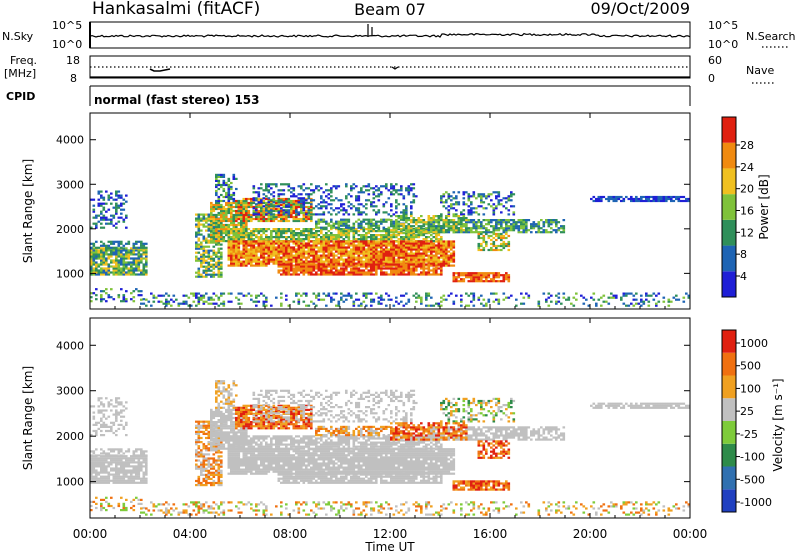 The image size is (800, 554). Describe the element at coordinates (711, 78) in the screenshot. I see `nave-scale-bottom: 0` at that location.